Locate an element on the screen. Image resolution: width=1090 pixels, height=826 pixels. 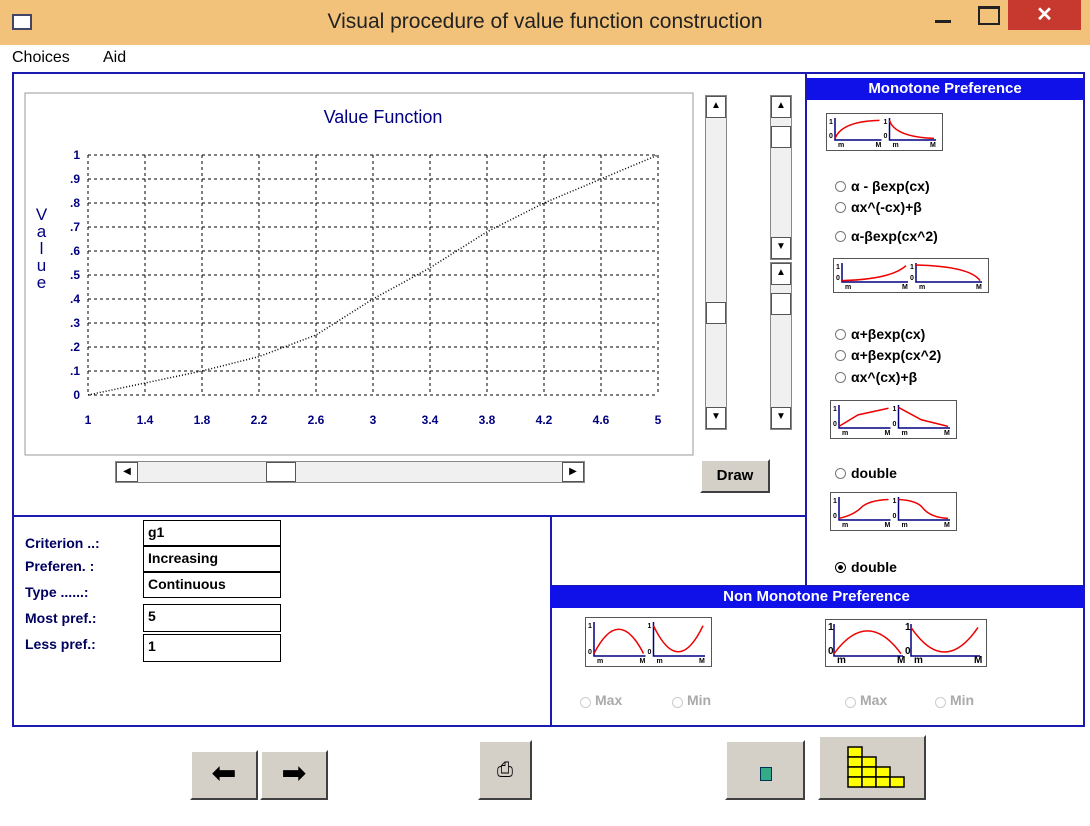
y-tick-label: .3 is located at coordinates (75, 323).